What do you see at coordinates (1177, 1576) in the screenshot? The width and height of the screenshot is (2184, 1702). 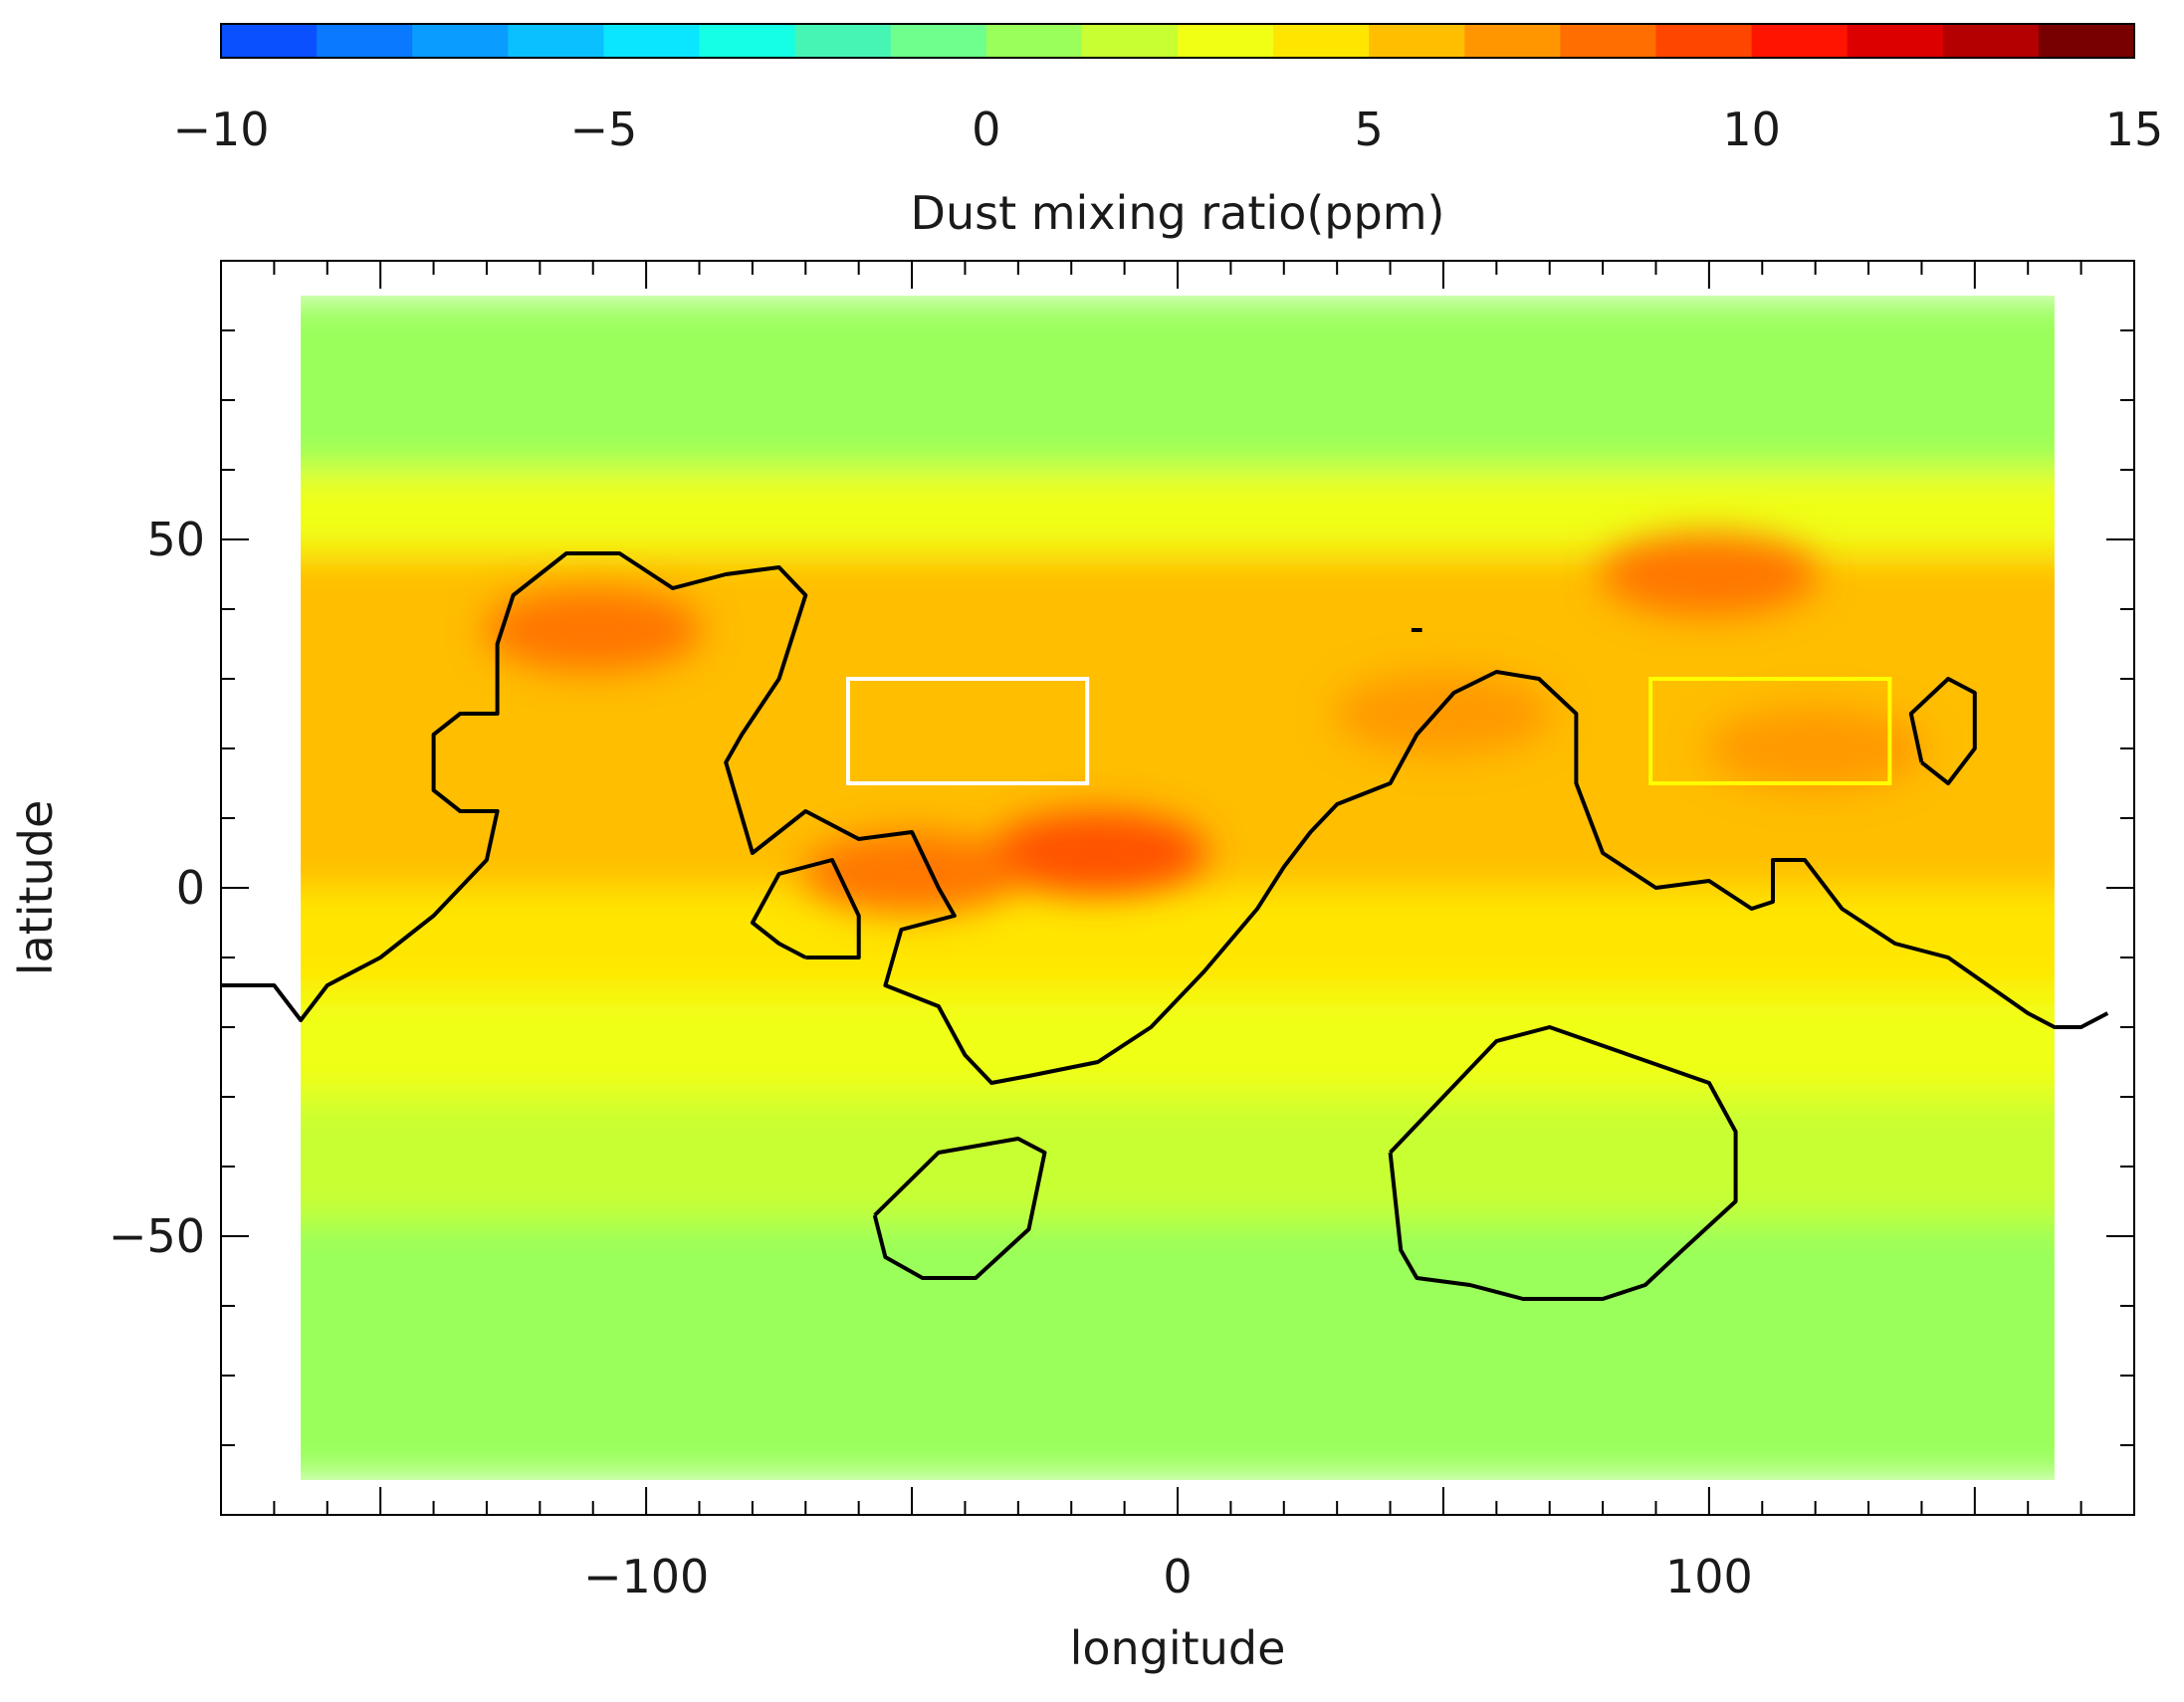 I see `x-tick-label: 0` at bounding box center [1177, 1576].